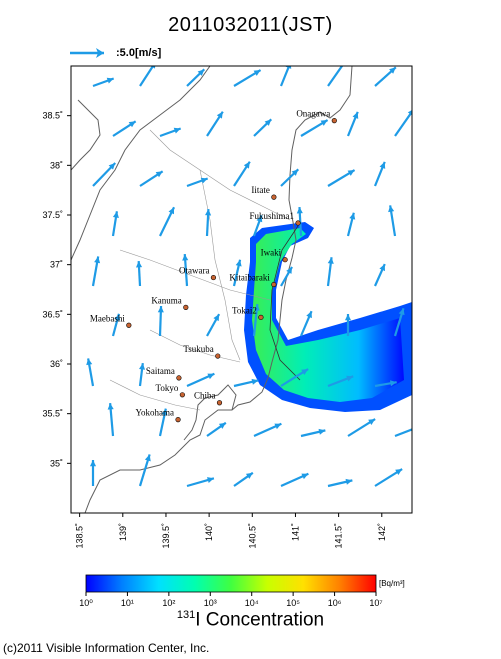 The height and width of the screenshot is (659, 501). Describe the element at coordinates (313, 114) in the screenshot. I see `city-label: Onagawa` at that location.